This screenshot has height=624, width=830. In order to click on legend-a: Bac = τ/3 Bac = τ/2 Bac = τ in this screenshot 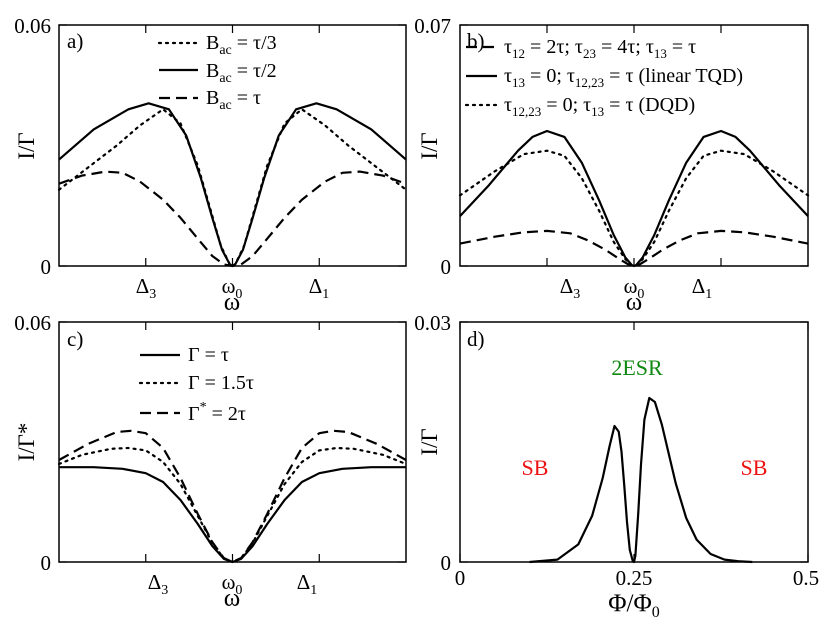, I will do `click(217, 72)`.